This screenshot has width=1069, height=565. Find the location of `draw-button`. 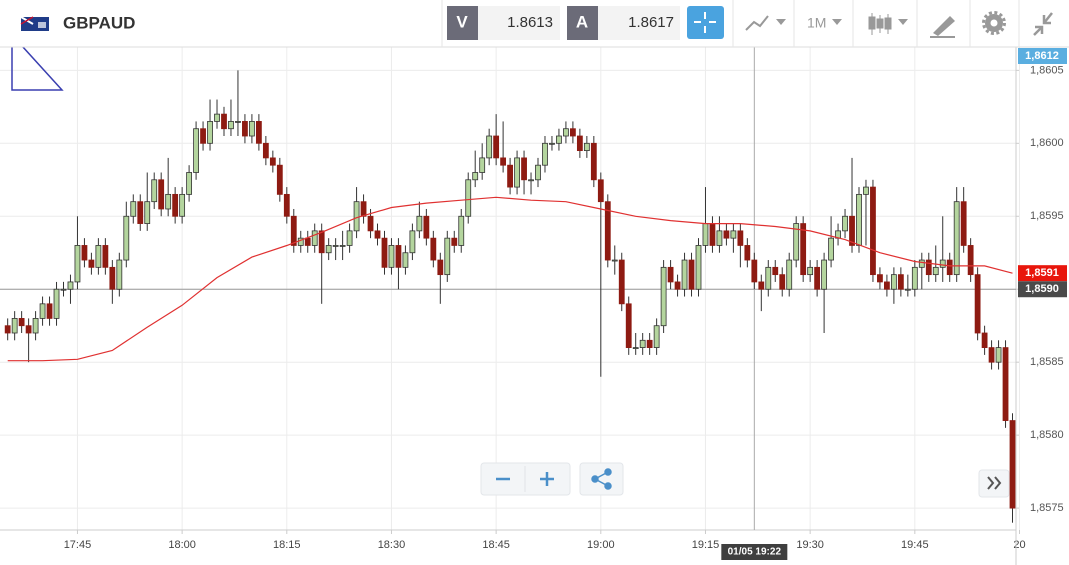

draw-button is located at coordinates (942, 27).